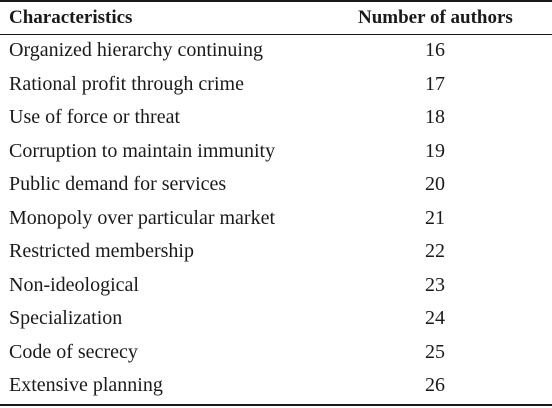 The width and height of the screenshot is (552, 408). What do you see at coordinates (276, 253) in the screenshot?
I see `table-row: Restricted membership 22` at bounding box center [276, 253].